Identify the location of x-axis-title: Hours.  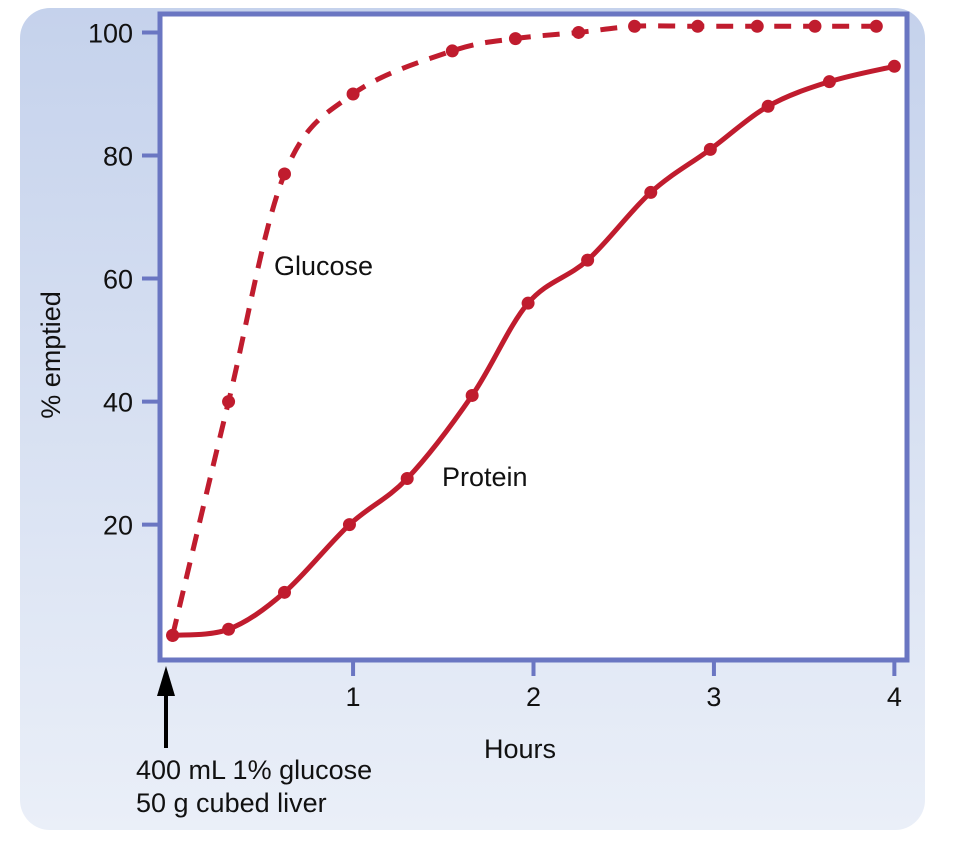
(520, 749).